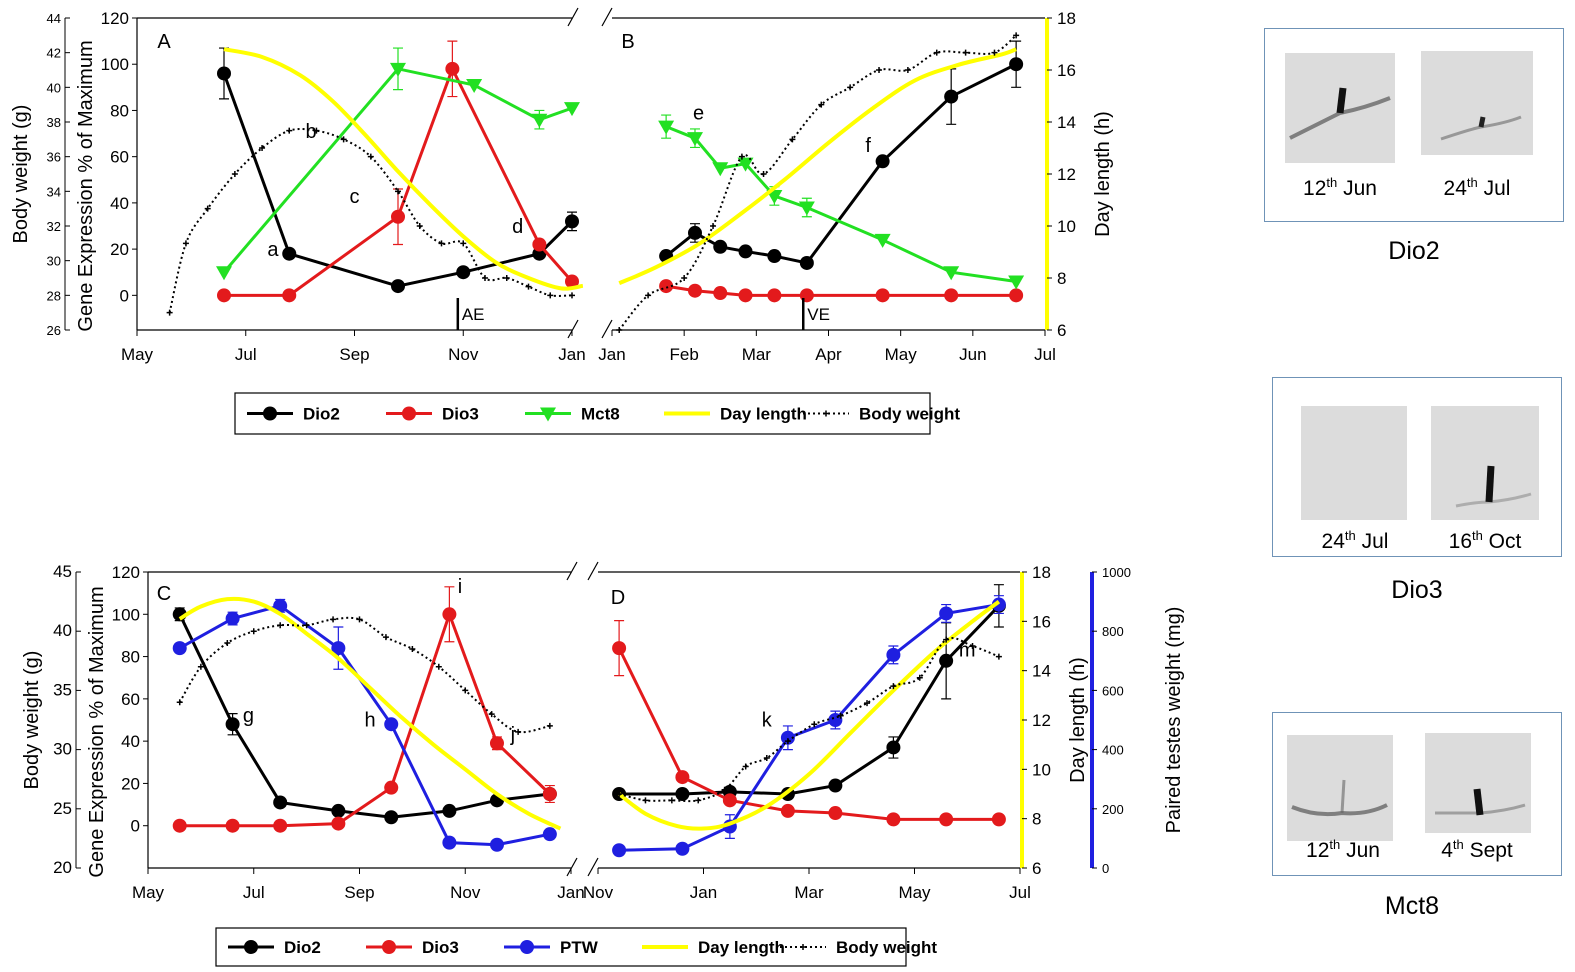 The image size is (1575, 972). What do you see at coordinates (409, 413) in the screenshot?
I see `legend-top-marker-dio3` at bounding box center [409, 413].